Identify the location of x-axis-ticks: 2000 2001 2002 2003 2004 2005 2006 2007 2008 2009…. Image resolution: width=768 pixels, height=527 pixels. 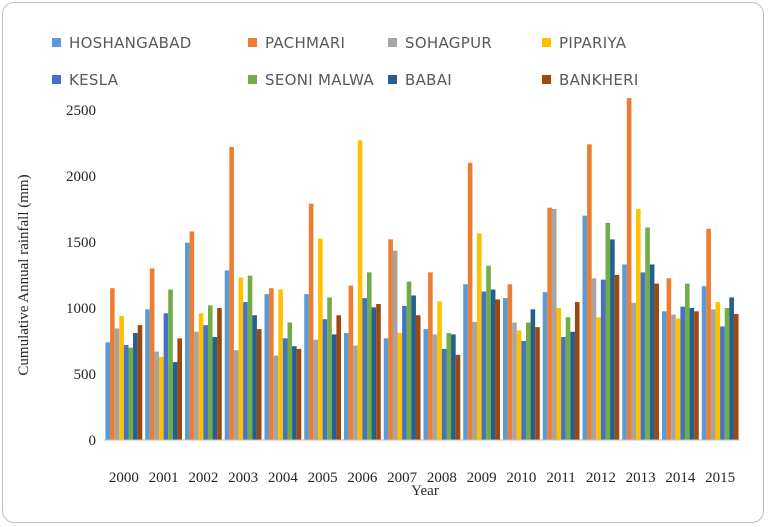
(422, 478).